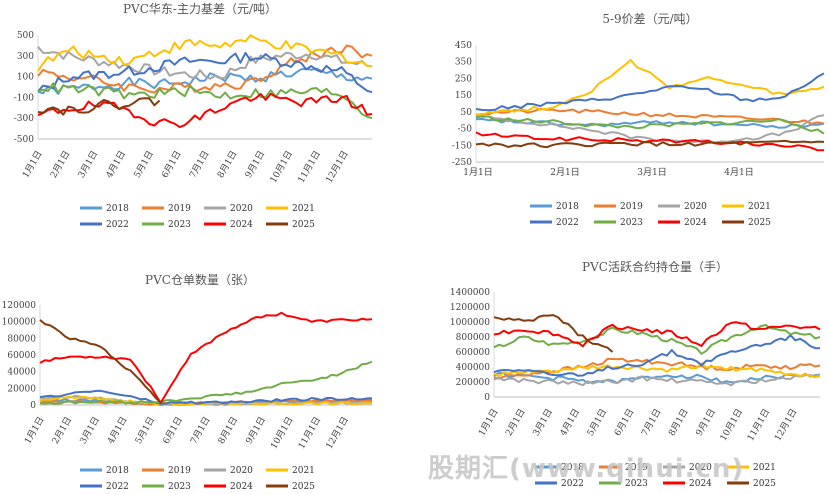 This screenshot has height=494, width=830. What do you see at coordinates (470, 323) in the screenshot?
I see `y-tick-label: 1000000` at bounding box center [470, 323].